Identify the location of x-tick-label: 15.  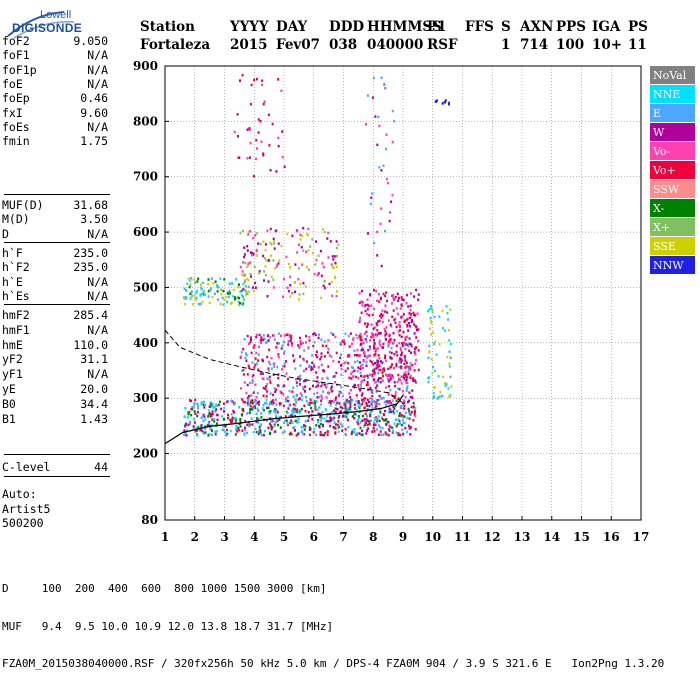
(581, 537).